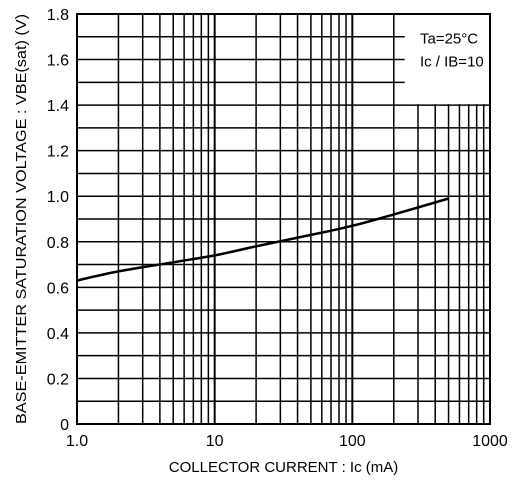 The image size is (519, 485). I want to click on y-tick-label: 0.8, so click(58, 243).